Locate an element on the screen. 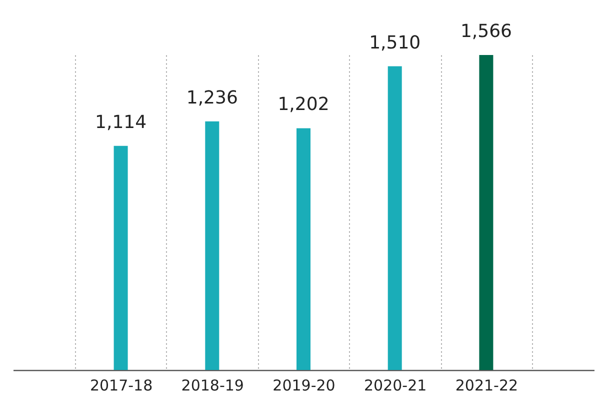 The width and height of the screenshot is (596, 406). x-tick-label: 2020-21 is located at coordinates (395, 385).